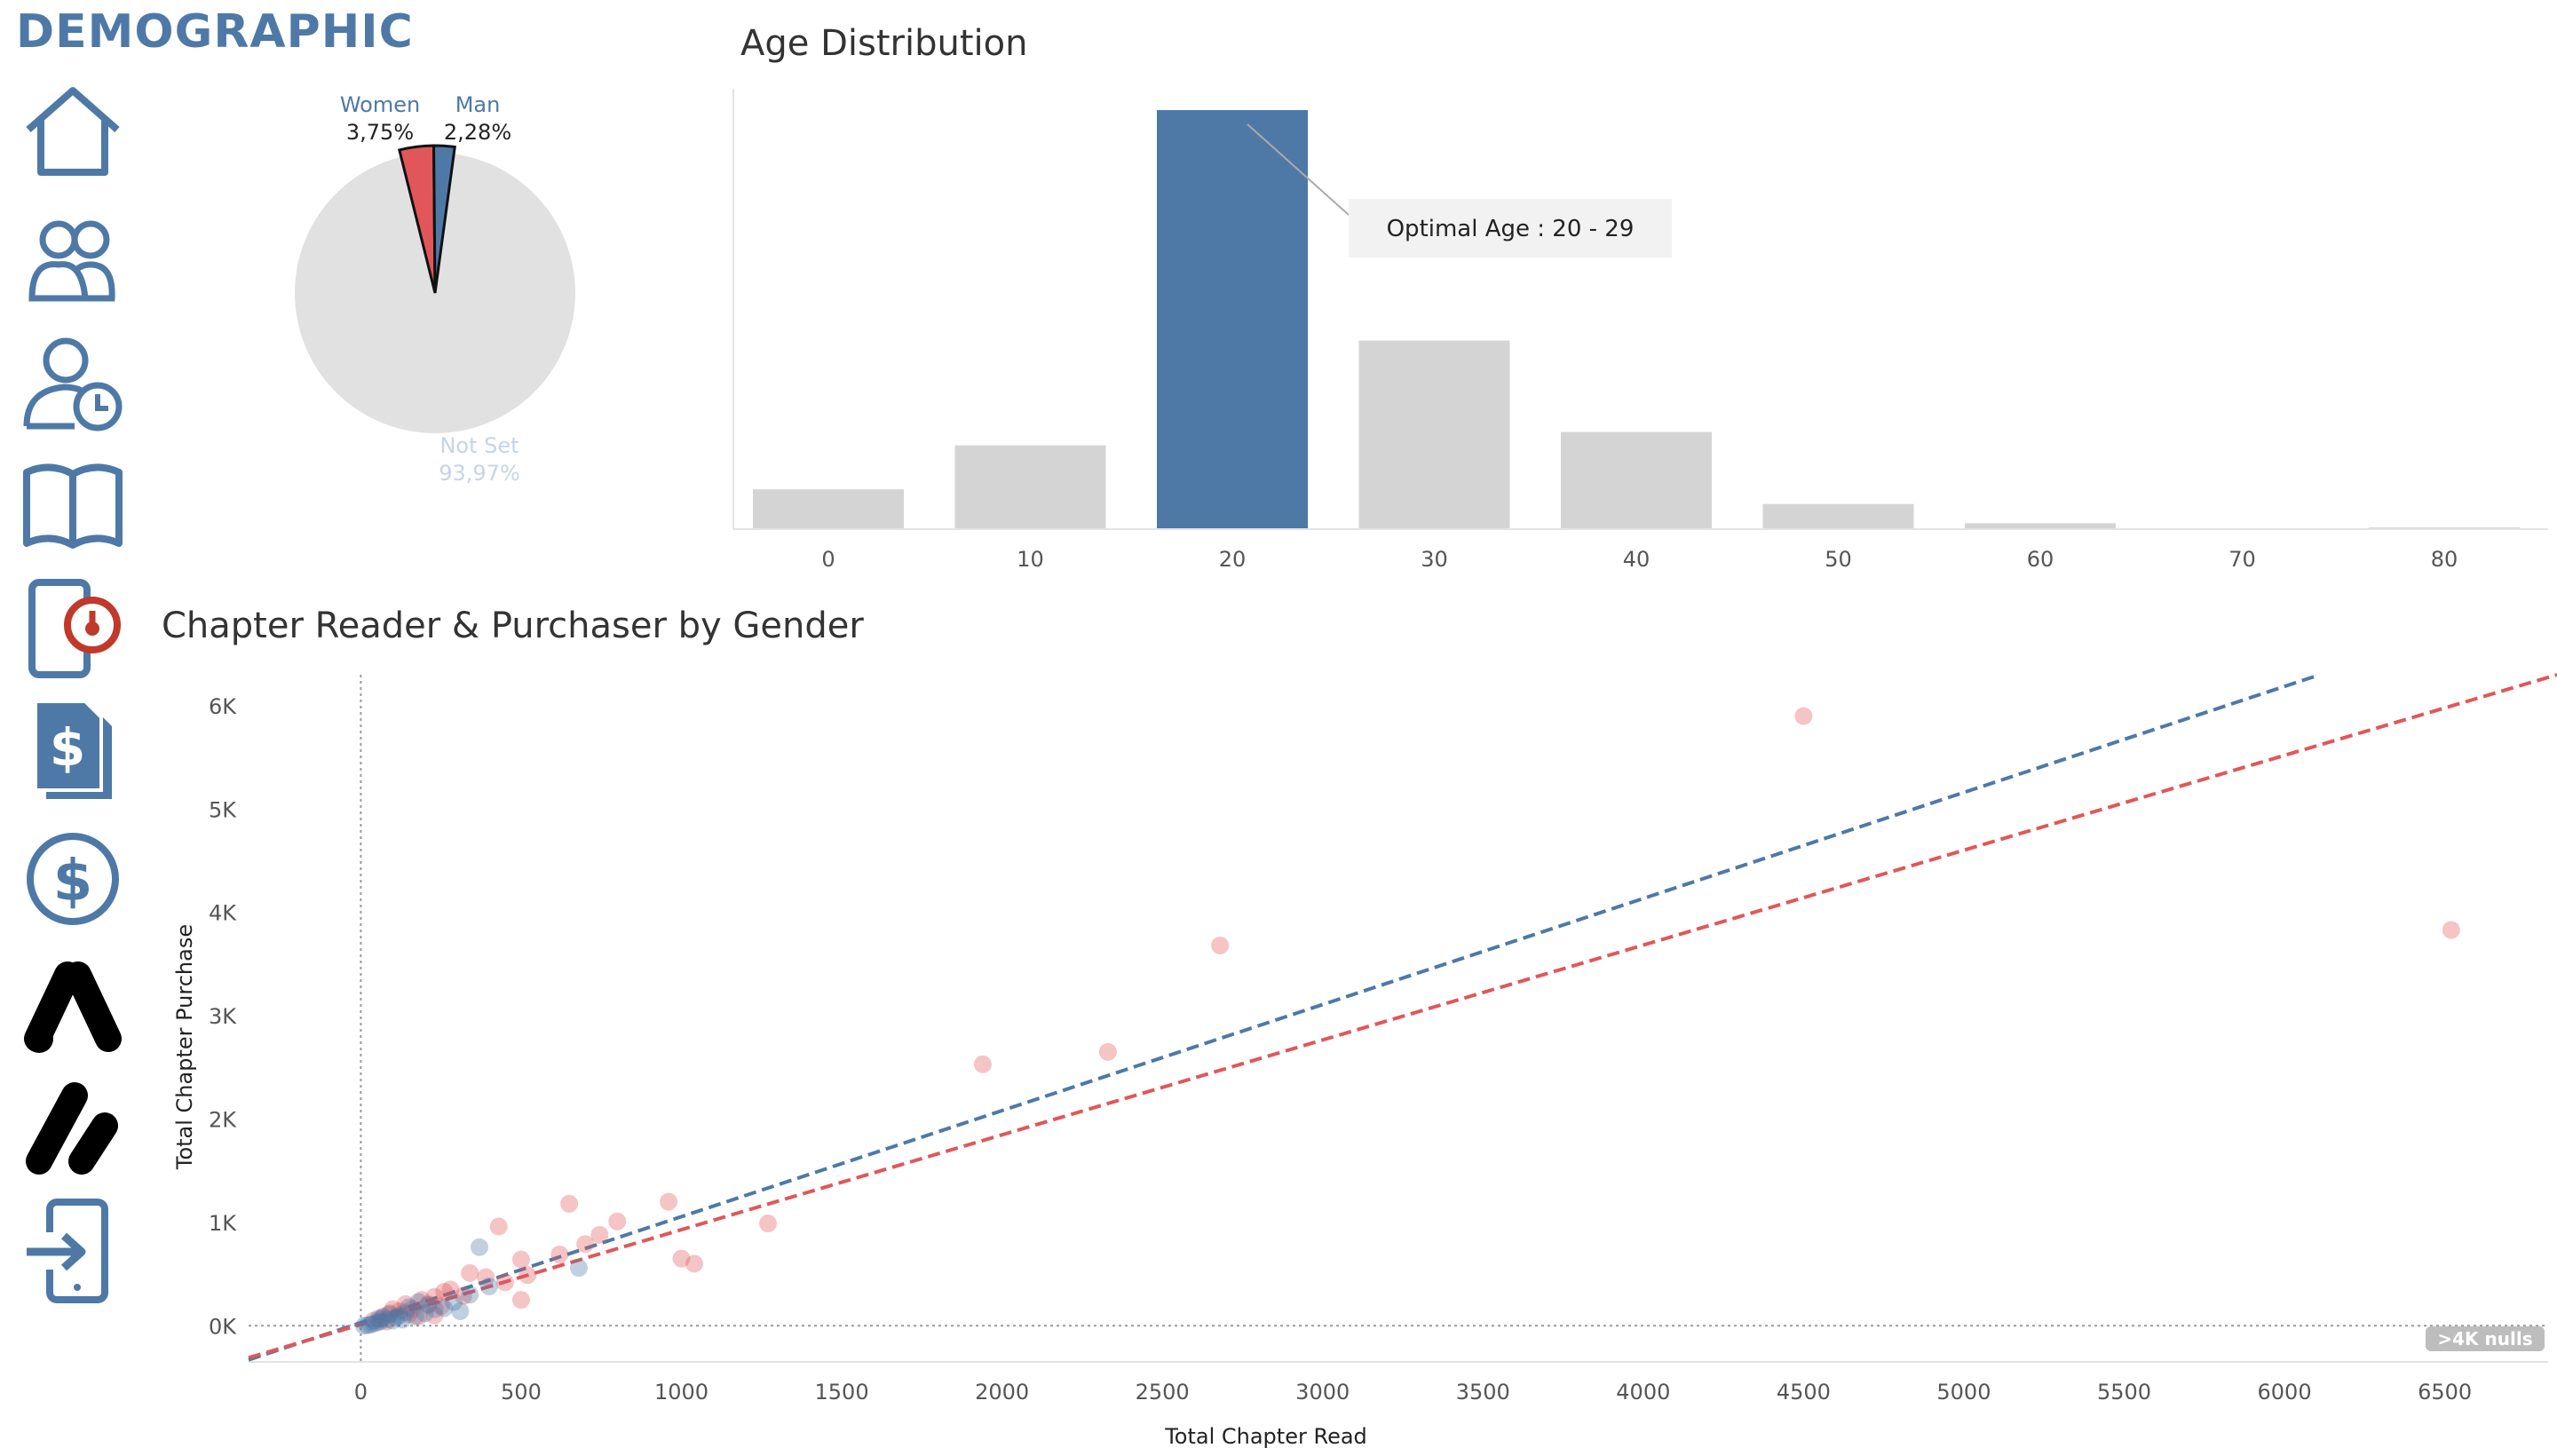 Image resolution: width=2557 pixels, height=1456 pixels. What do you see at coordinates (1322, 1392) in the screenshot?
I see `scatter-x-tick-label: 3000` at bounding box center [1322, 1392].